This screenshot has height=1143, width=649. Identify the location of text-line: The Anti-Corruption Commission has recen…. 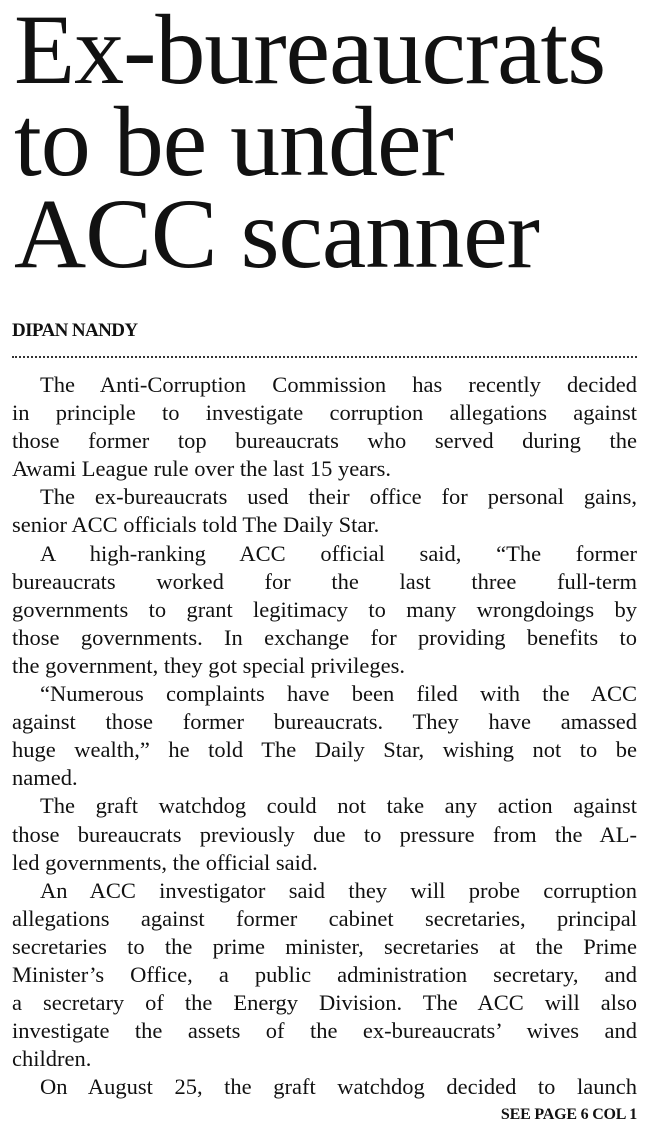
(338, 384).